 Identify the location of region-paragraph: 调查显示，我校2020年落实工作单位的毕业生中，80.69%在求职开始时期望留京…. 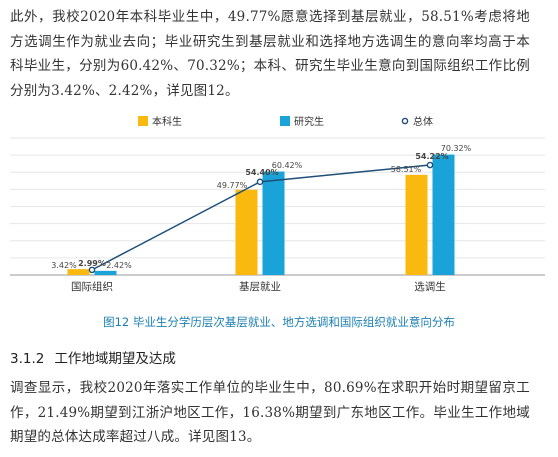
(270, 412).